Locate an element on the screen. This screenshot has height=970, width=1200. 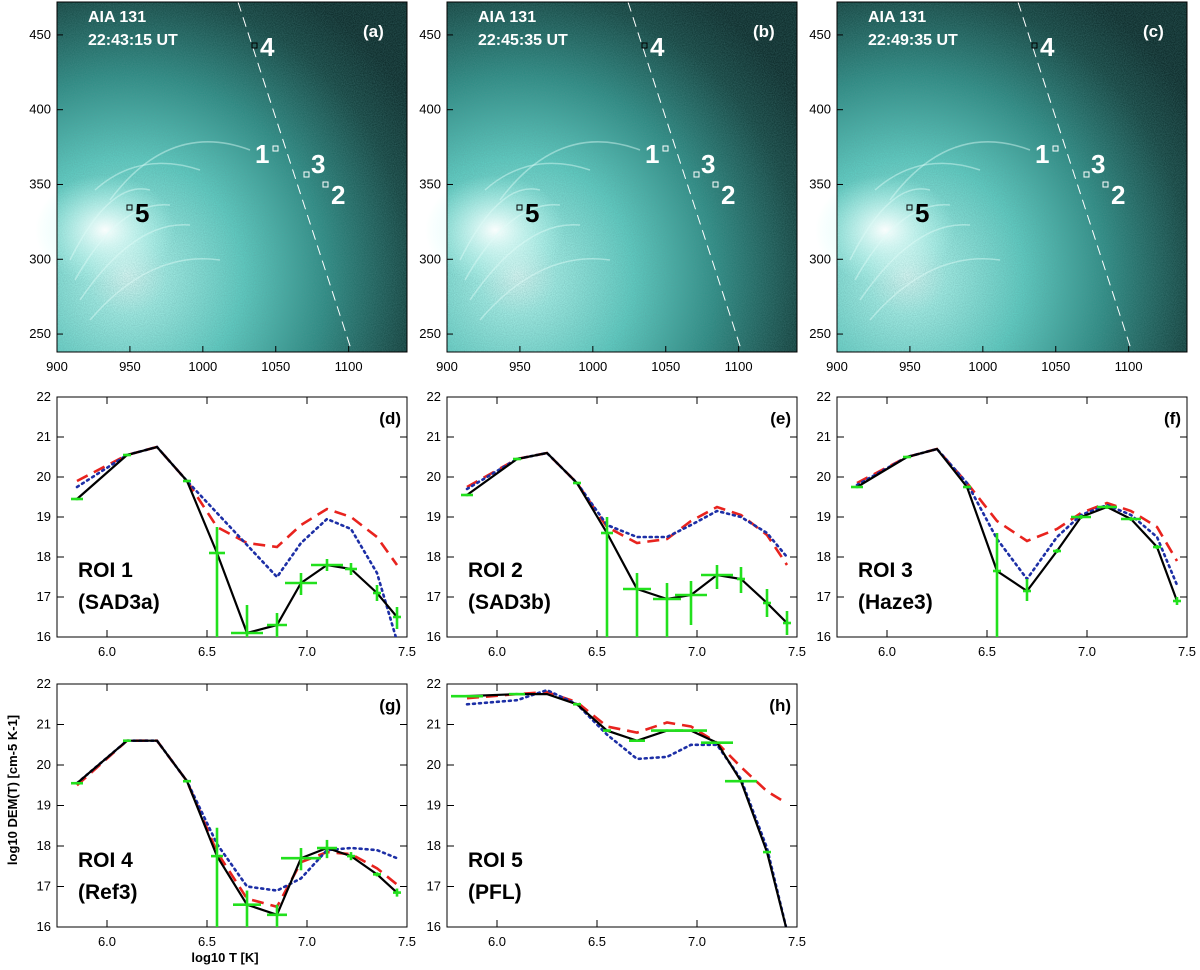
panel-label-b: (b) is located at coordinates (764, 31).